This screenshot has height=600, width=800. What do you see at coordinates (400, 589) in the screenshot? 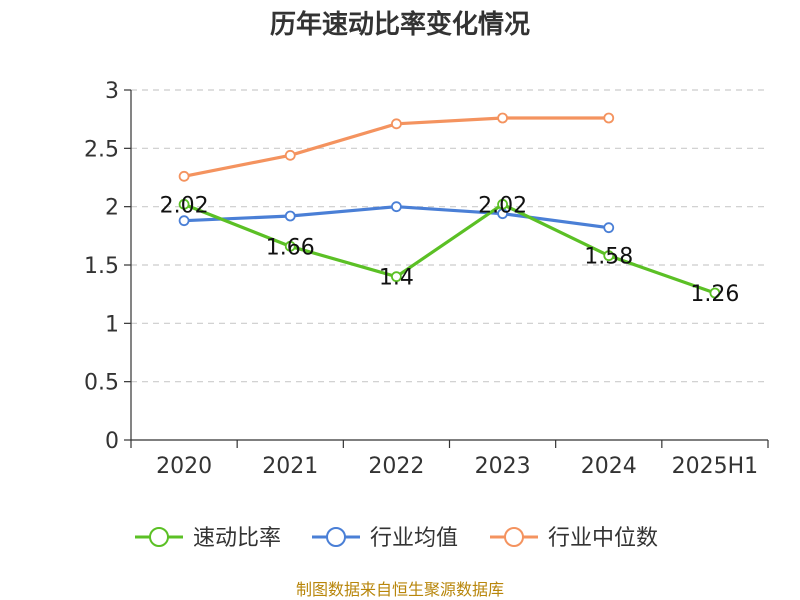
I see `source-note: 制图数据来自恒生聚源数据库` at bounding box center [400, 589].